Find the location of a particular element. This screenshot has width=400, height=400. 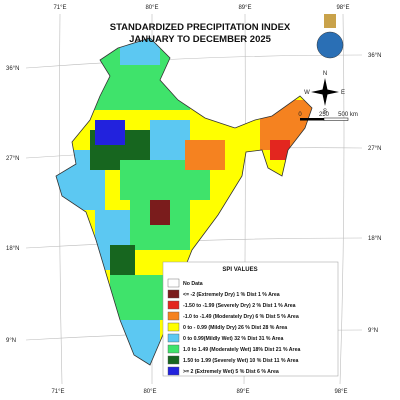

scale-label: 500 km is located at coordinates (348, 115).